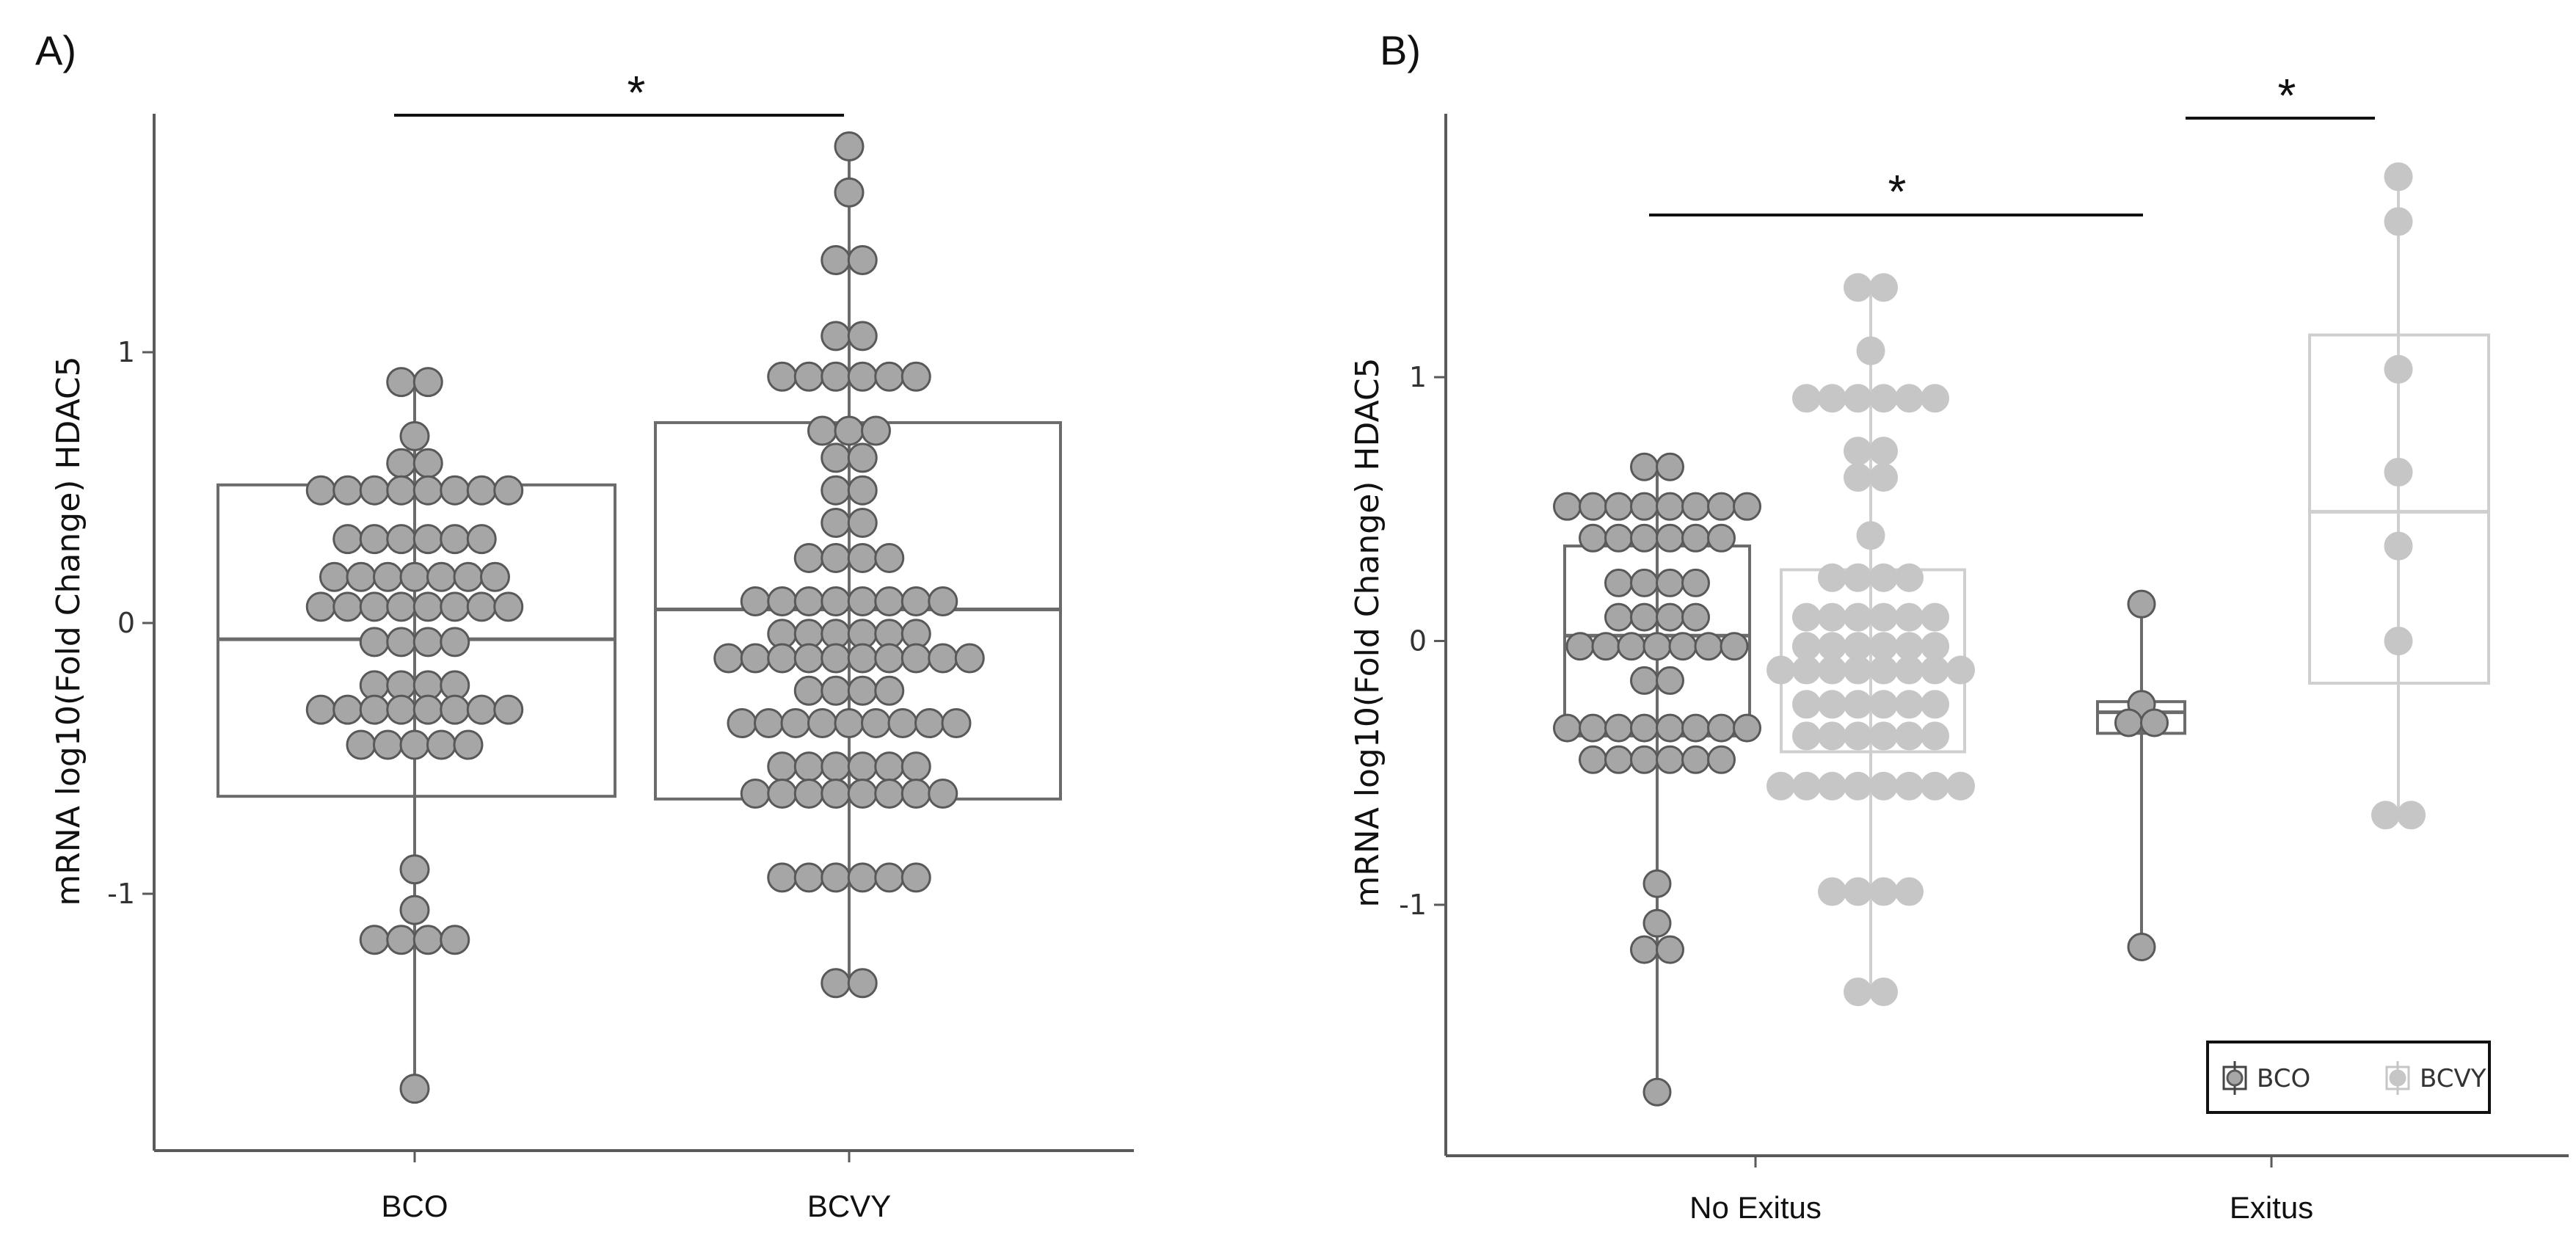 The height and width of the screenshot is (1235, 2576). I want to click on panel-a-sig-star: *, so click(636, 92).